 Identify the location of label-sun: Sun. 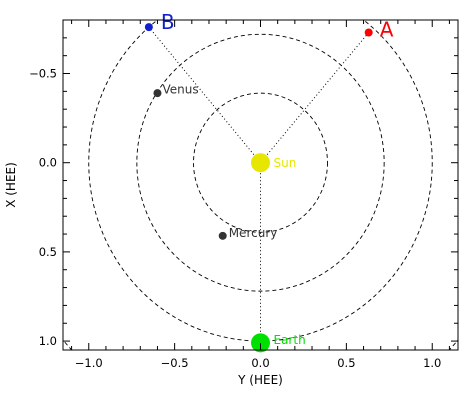
(285, 163).